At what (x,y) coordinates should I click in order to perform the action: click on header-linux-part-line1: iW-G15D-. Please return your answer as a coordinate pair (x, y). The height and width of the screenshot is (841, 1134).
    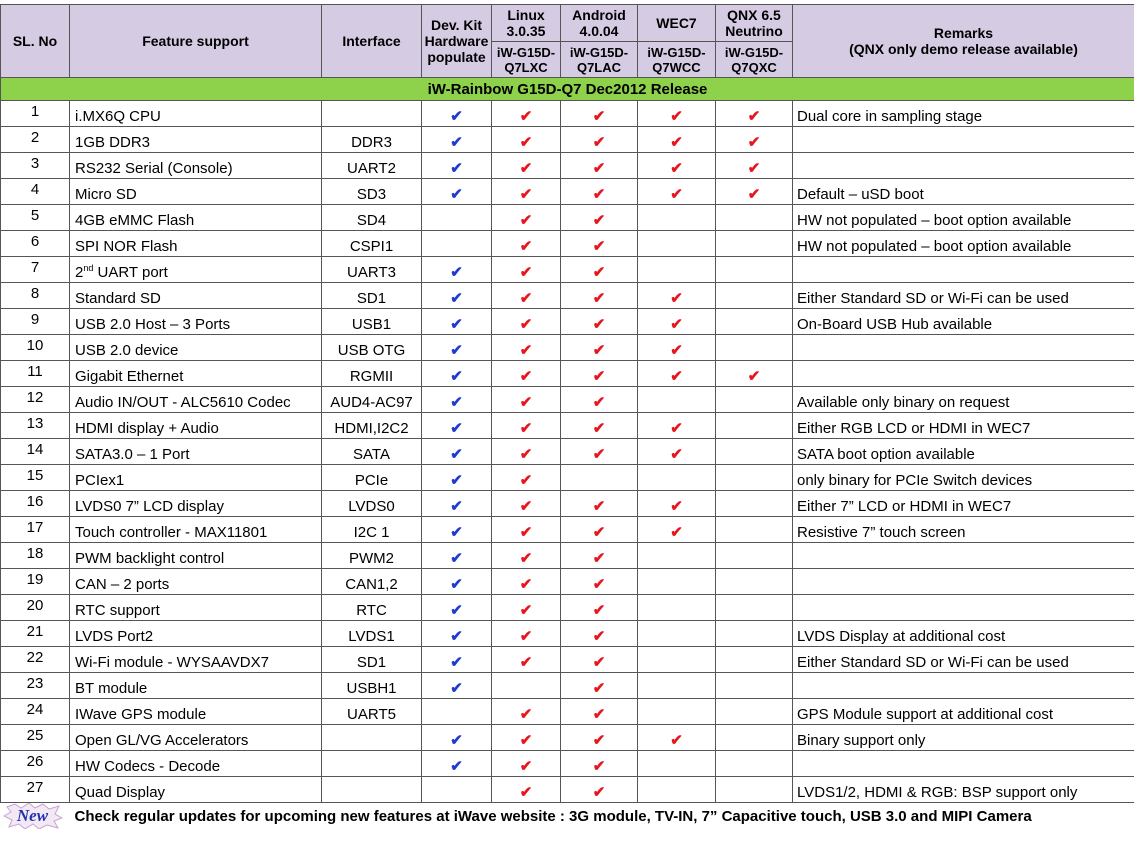
    Looking at the image, I should click on (526, 52).